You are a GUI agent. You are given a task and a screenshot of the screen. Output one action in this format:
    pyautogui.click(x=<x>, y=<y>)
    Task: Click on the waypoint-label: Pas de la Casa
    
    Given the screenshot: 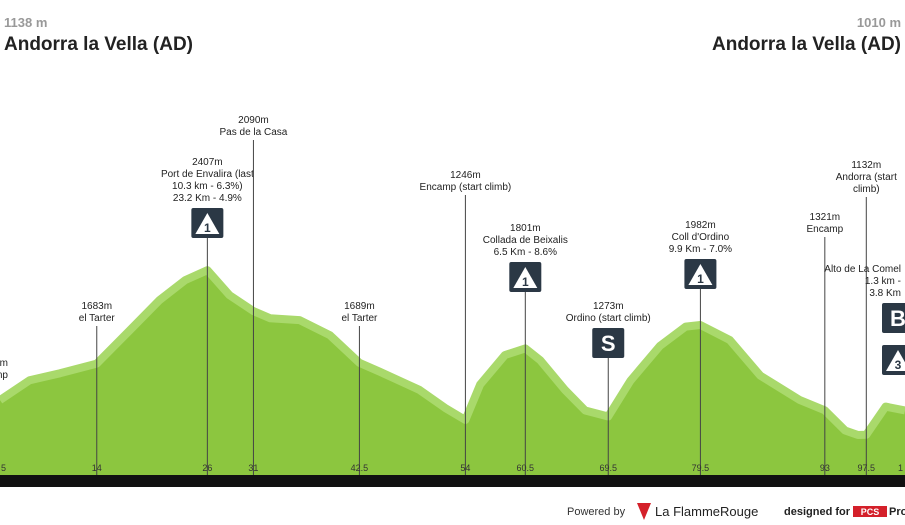 What is the action you would take?
    pyautogui.click(x=254, y=132)
    